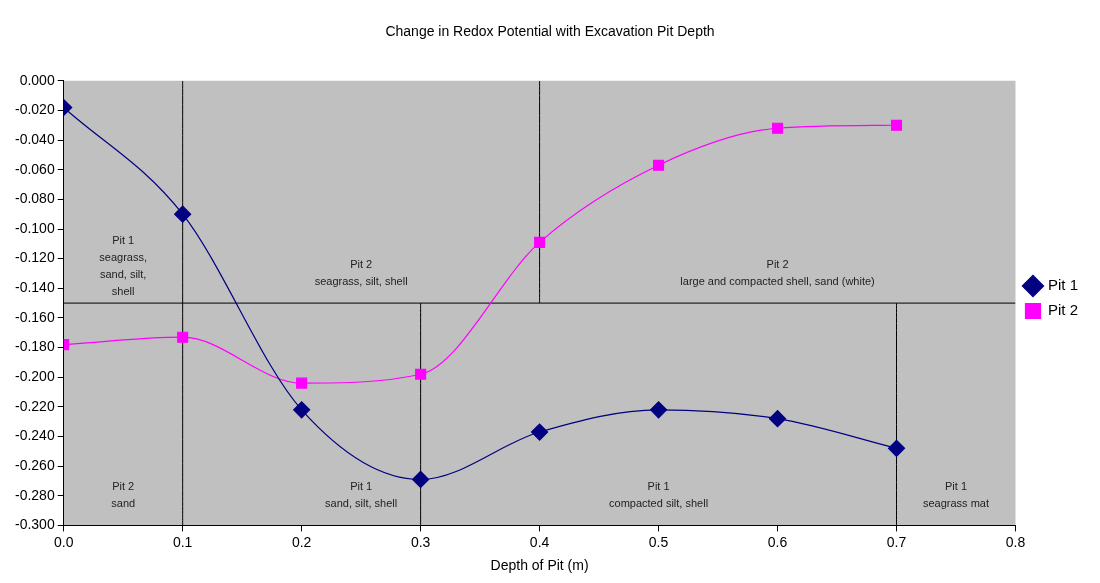  What do you see at coordinates (34, 346) in the screenshot?
I see `y-tick-label: -0.180` at bounding box center [34, 346].